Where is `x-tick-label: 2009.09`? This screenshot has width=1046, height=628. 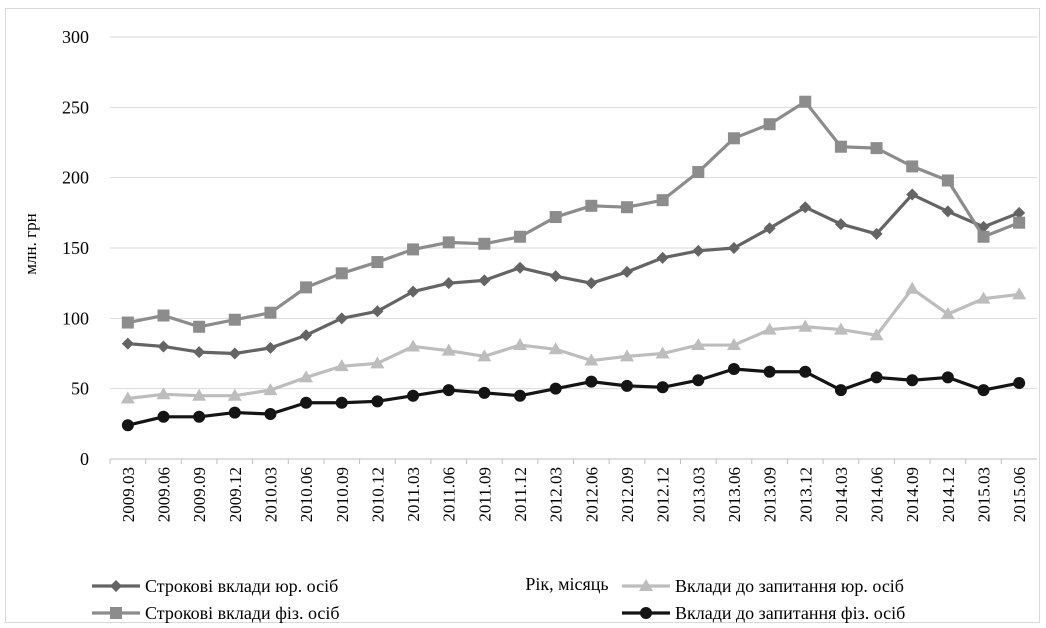 x-tick-label: 2009.09 is located at coordinates (199, 494).